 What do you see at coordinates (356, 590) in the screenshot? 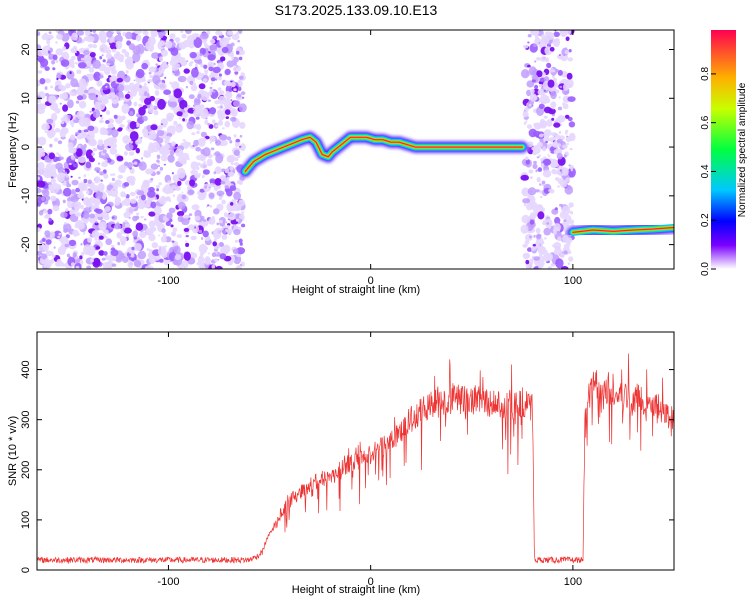
I see `snr-x-label: Height of straight line (km)` at bounding box center [356, 590].